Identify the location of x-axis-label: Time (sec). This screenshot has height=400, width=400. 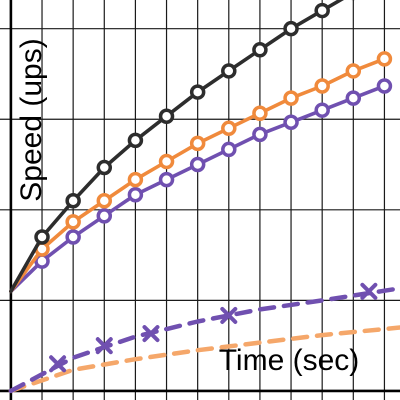
(289, 360).